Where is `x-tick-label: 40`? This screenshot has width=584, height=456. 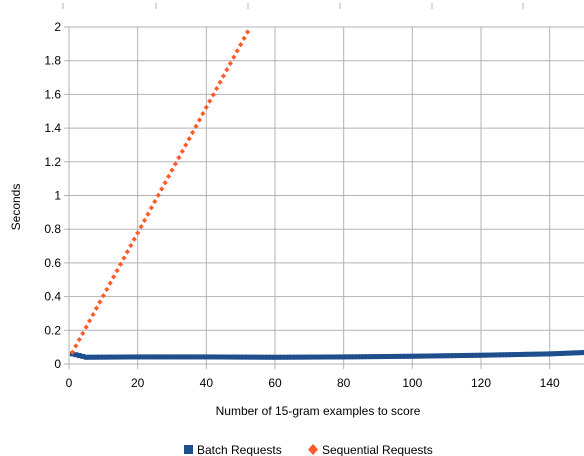
x-tick-label: 40 is located at coordinates (207, 383).